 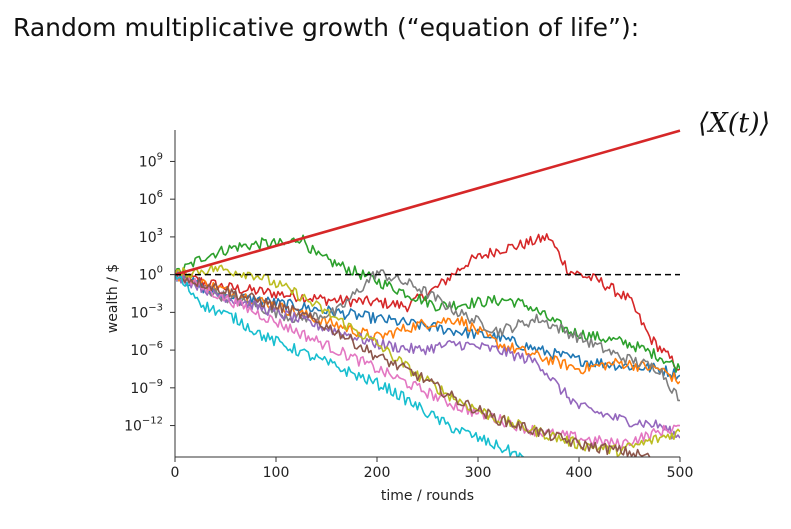 What do you see at coordinates (151, 198) in the screenshot?
I see `y-tick-label: 10⁶` at bounding box center [151, 198].